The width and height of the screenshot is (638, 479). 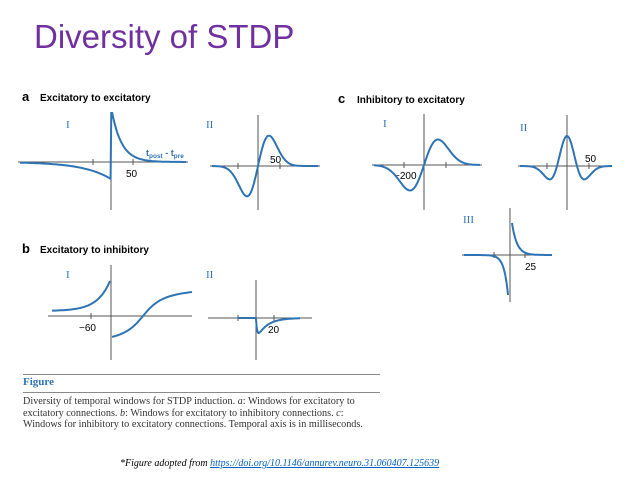 What do you see at coordinates (95, 98) in the screenshot?
I see `panel-a-heading: Excitatory to excitatory` at bounding box center [95, 98].